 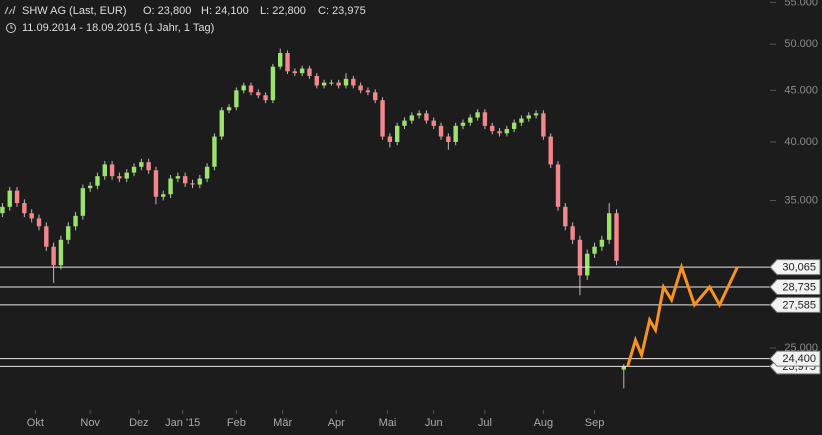 I want to click on chart-title: SHW AG (Last, EUR), so click(x=74, y=11).